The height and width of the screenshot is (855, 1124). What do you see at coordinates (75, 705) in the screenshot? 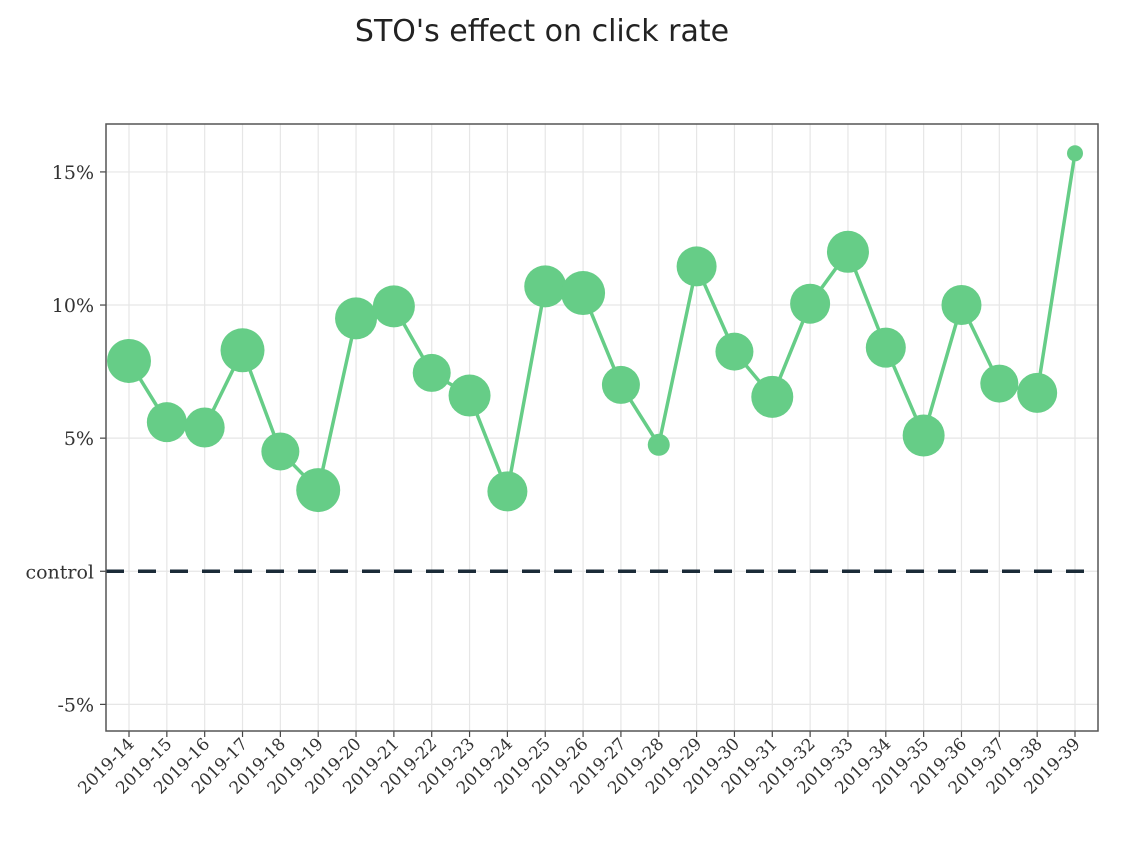
I see `y-tick-label: -5%` at bounding box center [75, 705].